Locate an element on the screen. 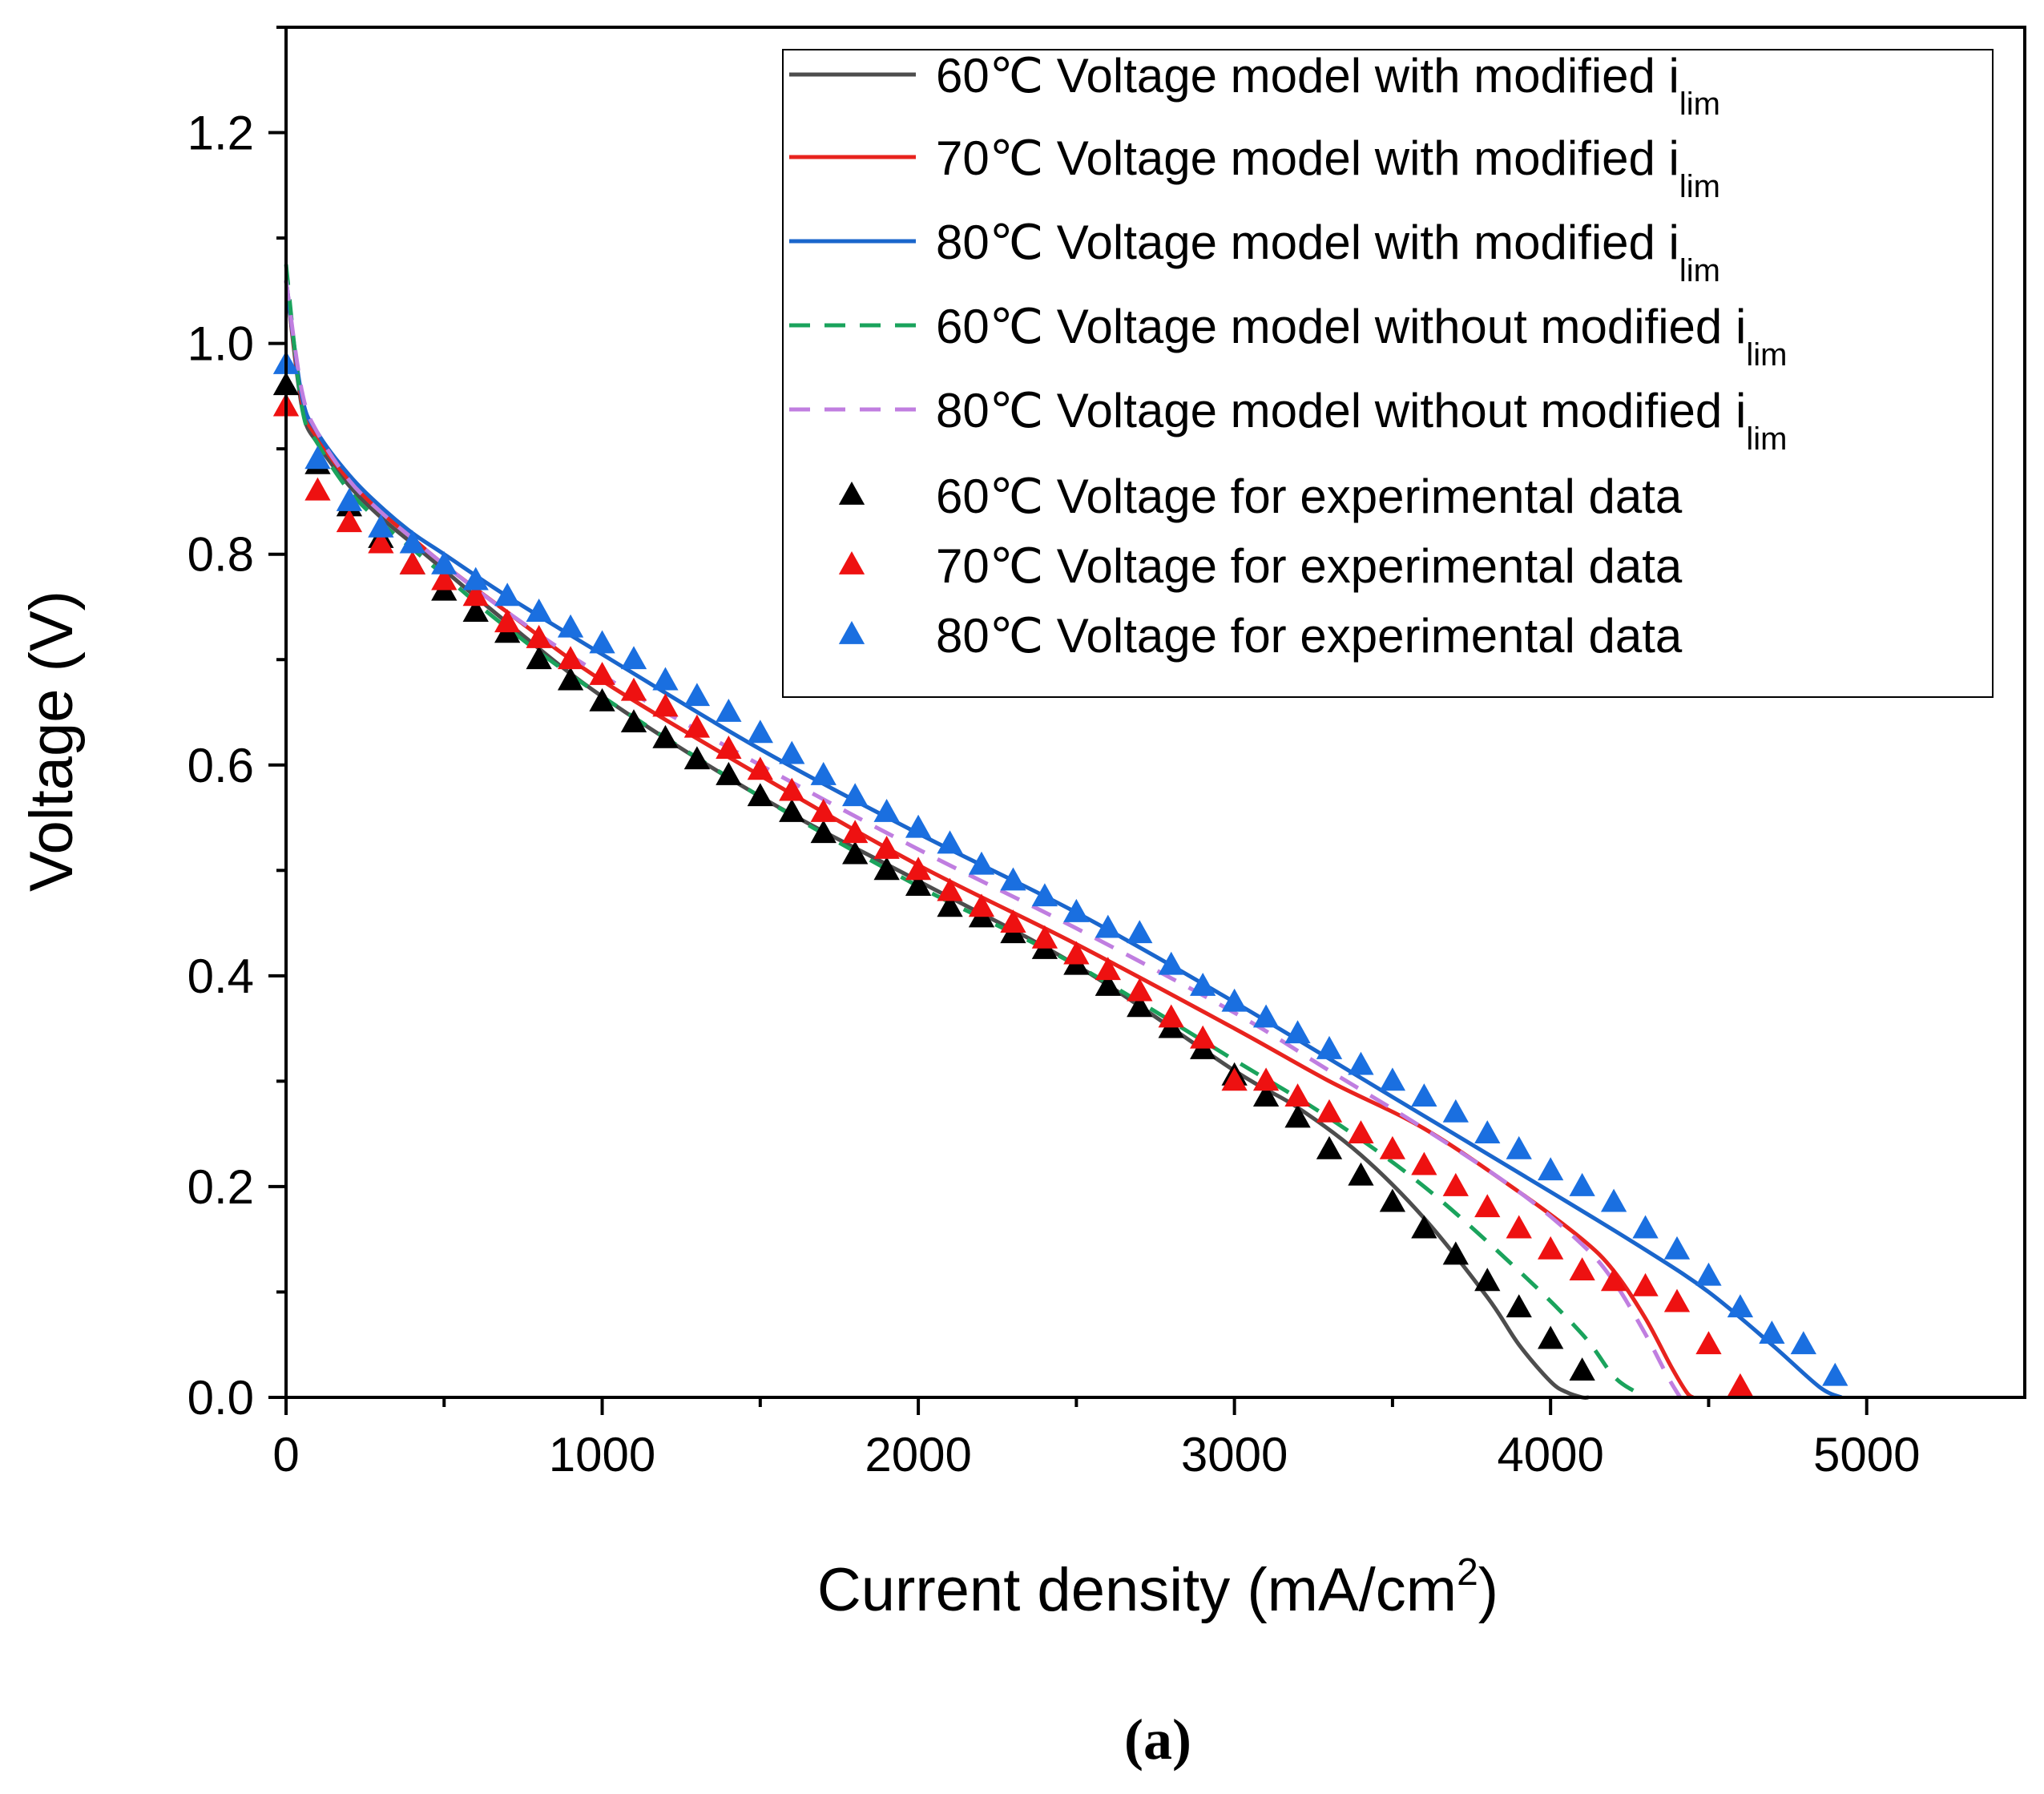 This screenshot has height=1794, width=2044. legend-label-main: 70℃ Voltage model with modified i is located at coordinates (1308, 158).